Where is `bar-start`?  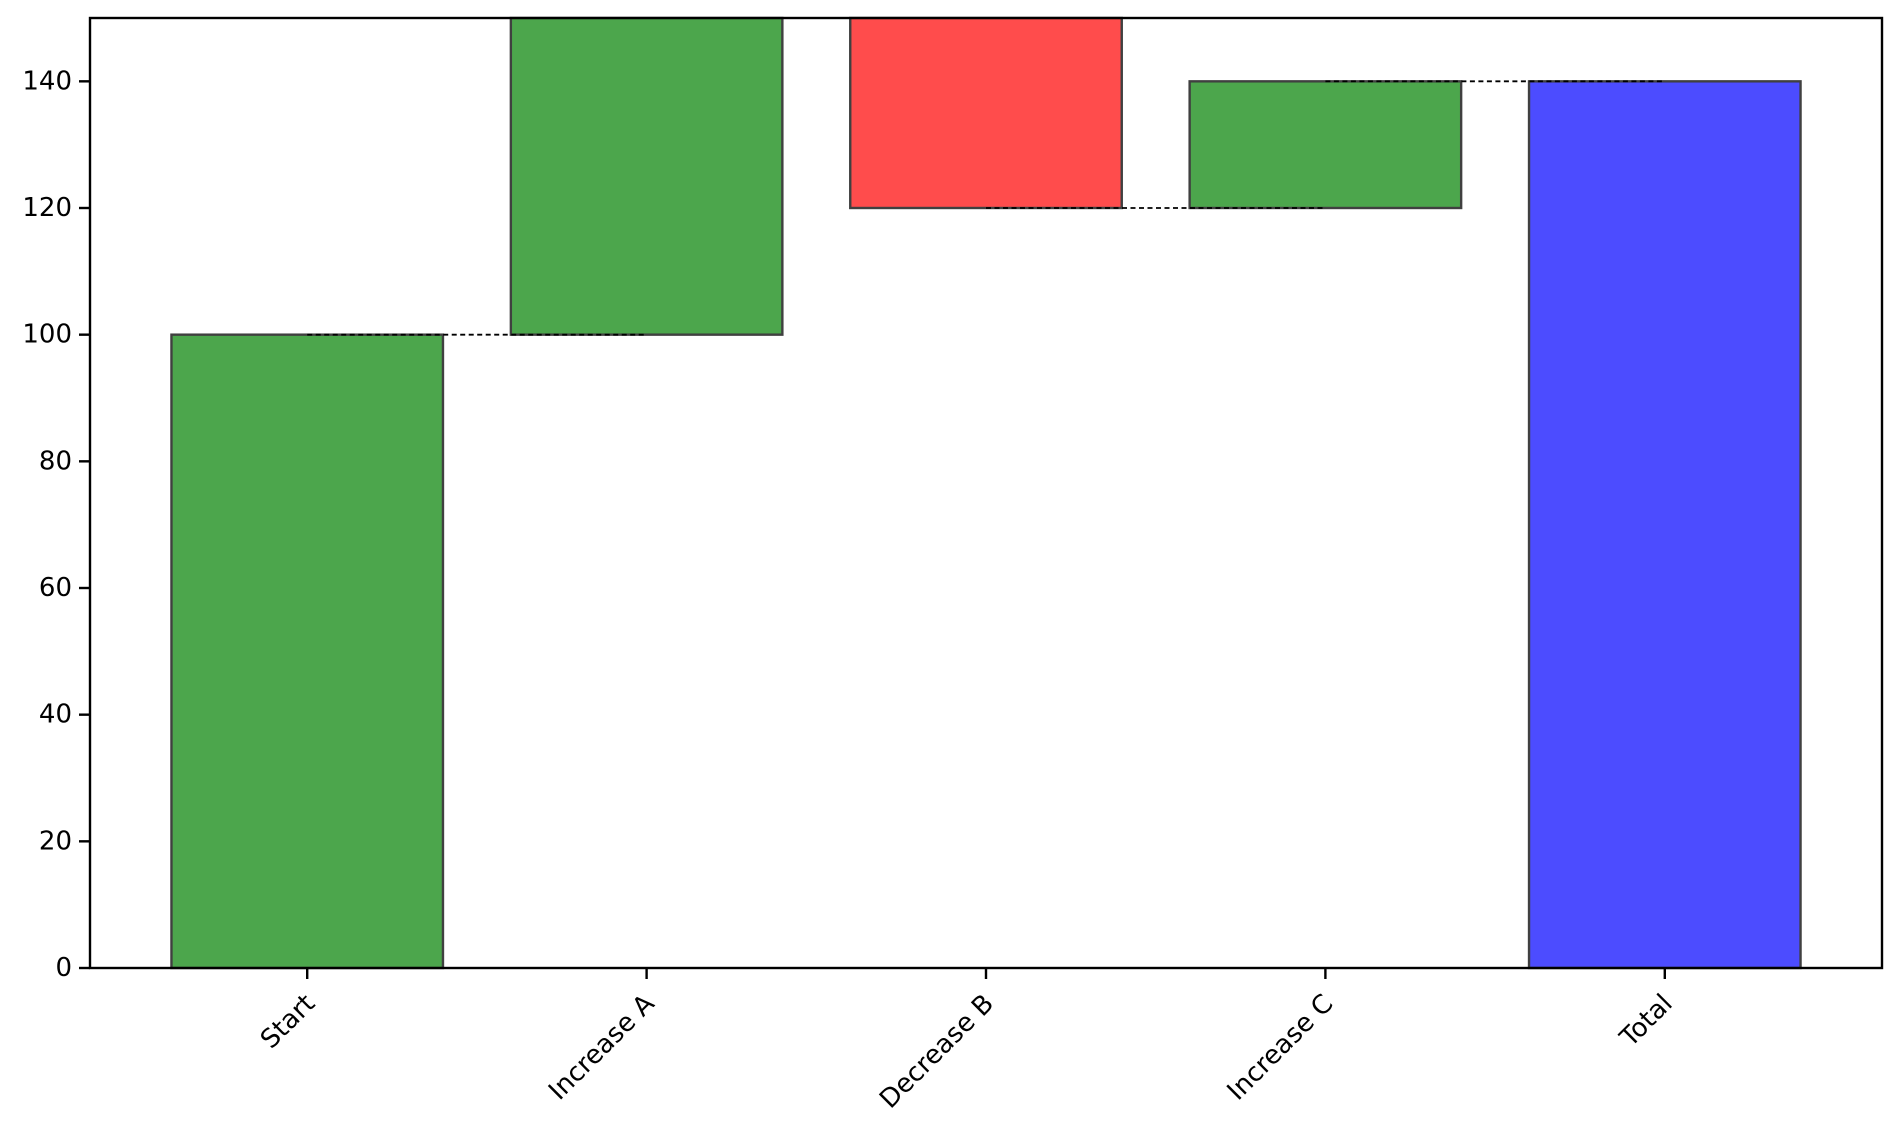
bar-start is located at coordinates (307, 651).